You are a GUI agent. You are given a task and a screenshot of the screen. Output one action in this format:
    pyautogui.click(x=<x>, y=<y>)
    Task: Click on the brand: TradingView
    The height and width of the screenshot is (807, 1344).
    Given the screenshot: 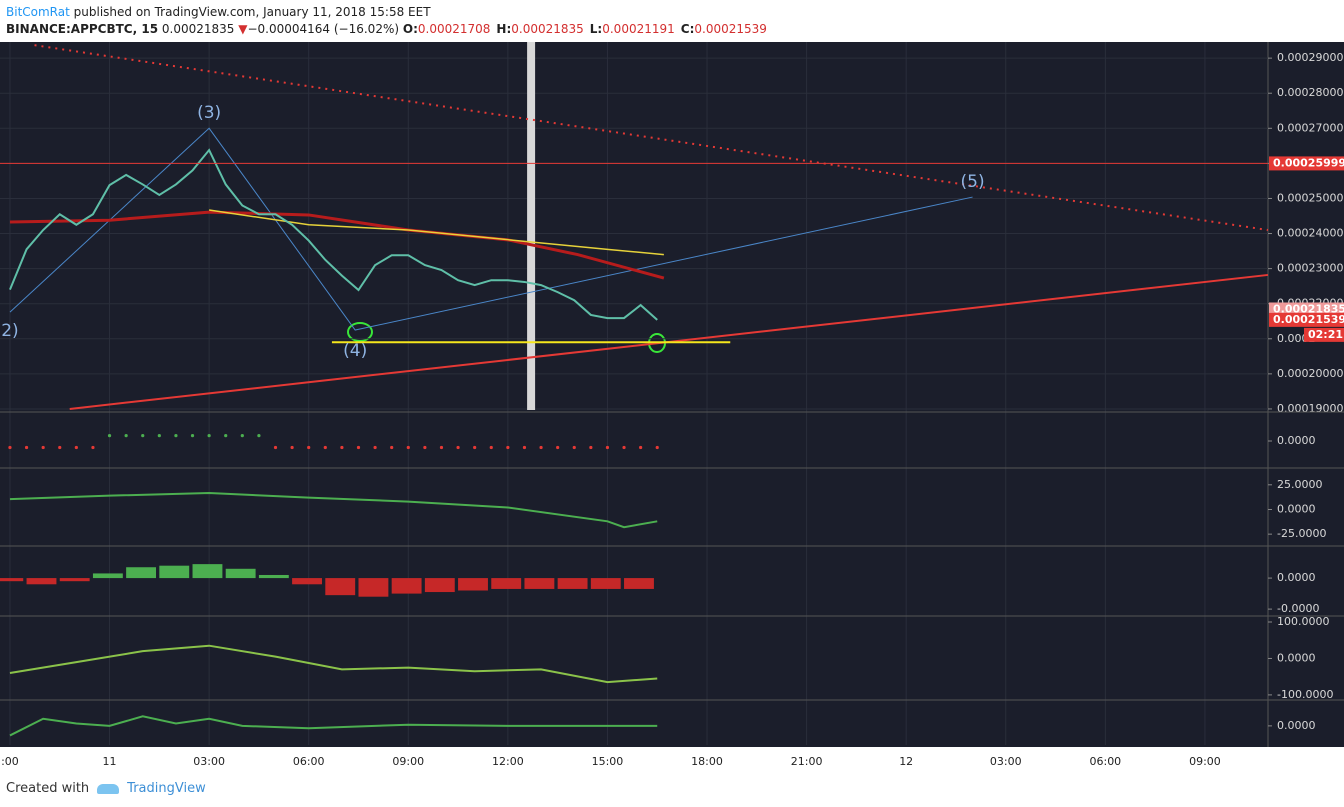 What is the action you would take?
    pyautogui.click(x=166, y=788)
    